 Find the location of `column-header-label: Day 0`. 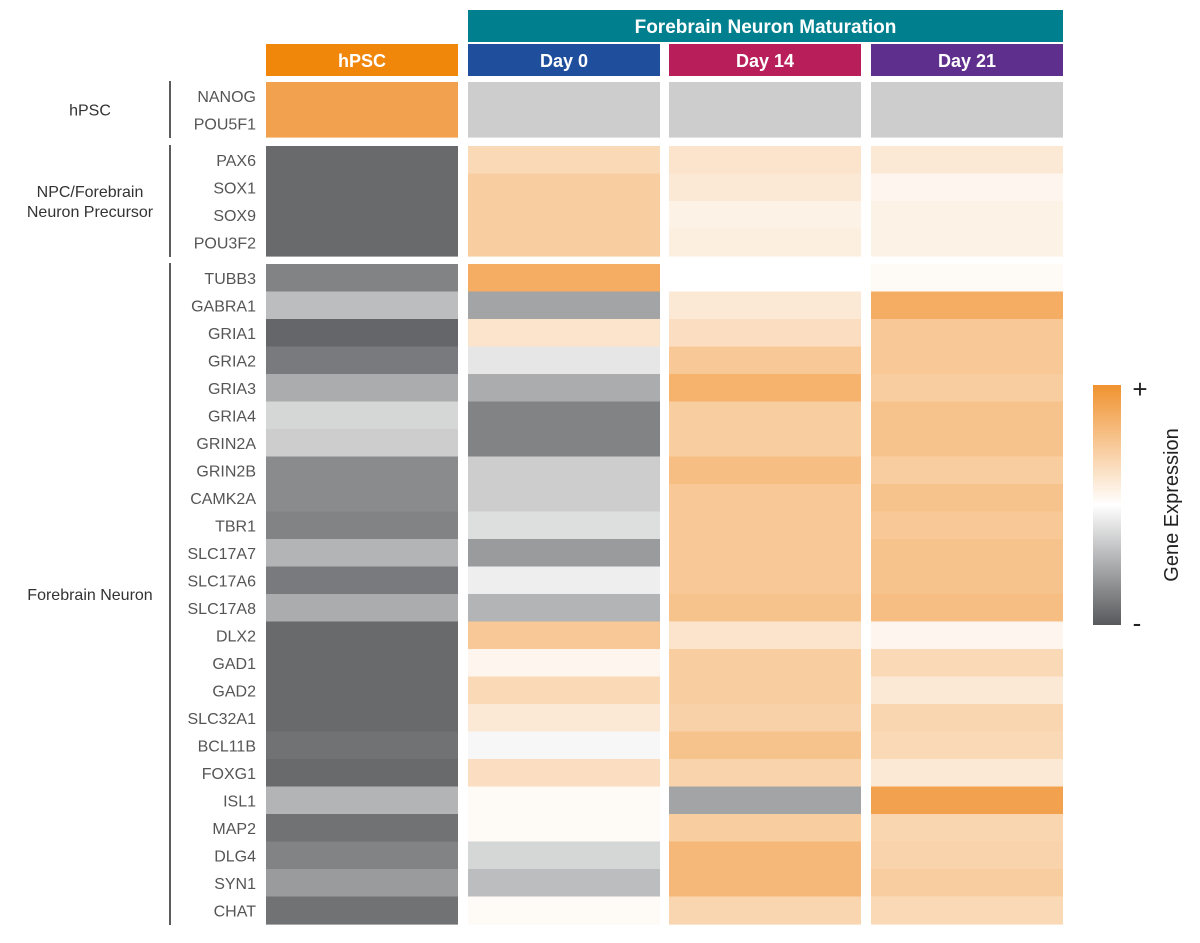

column-header-label: Day 0 is located at coordinates (564, 61).